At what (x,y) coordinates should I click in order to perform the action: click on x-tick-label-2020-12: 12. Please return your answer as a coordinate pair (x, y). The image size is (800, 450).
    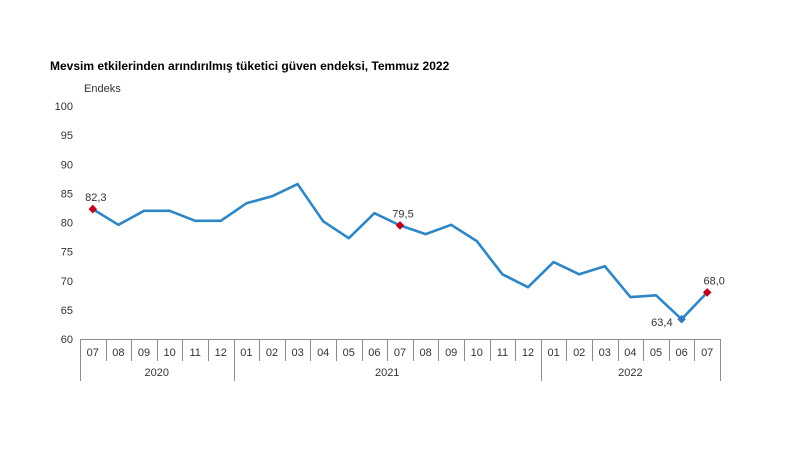
    Looking at the image, I should click on (221, 353).